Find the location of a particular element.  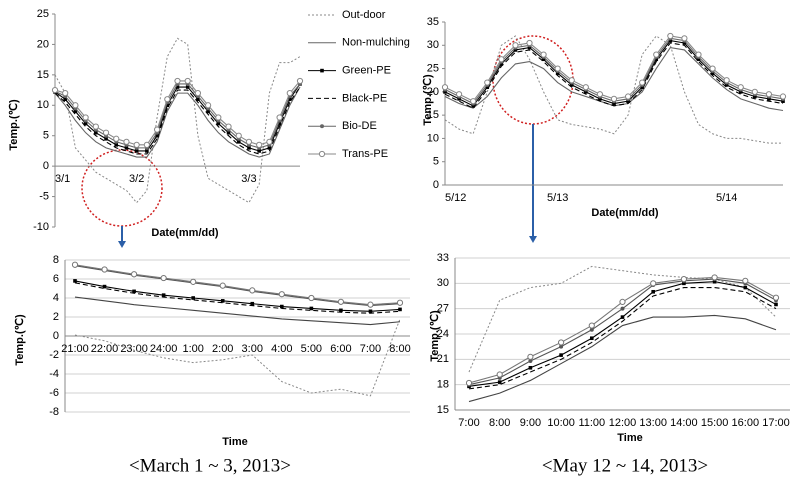

y-tick-label: -4 is located at coordinates (54, 374).